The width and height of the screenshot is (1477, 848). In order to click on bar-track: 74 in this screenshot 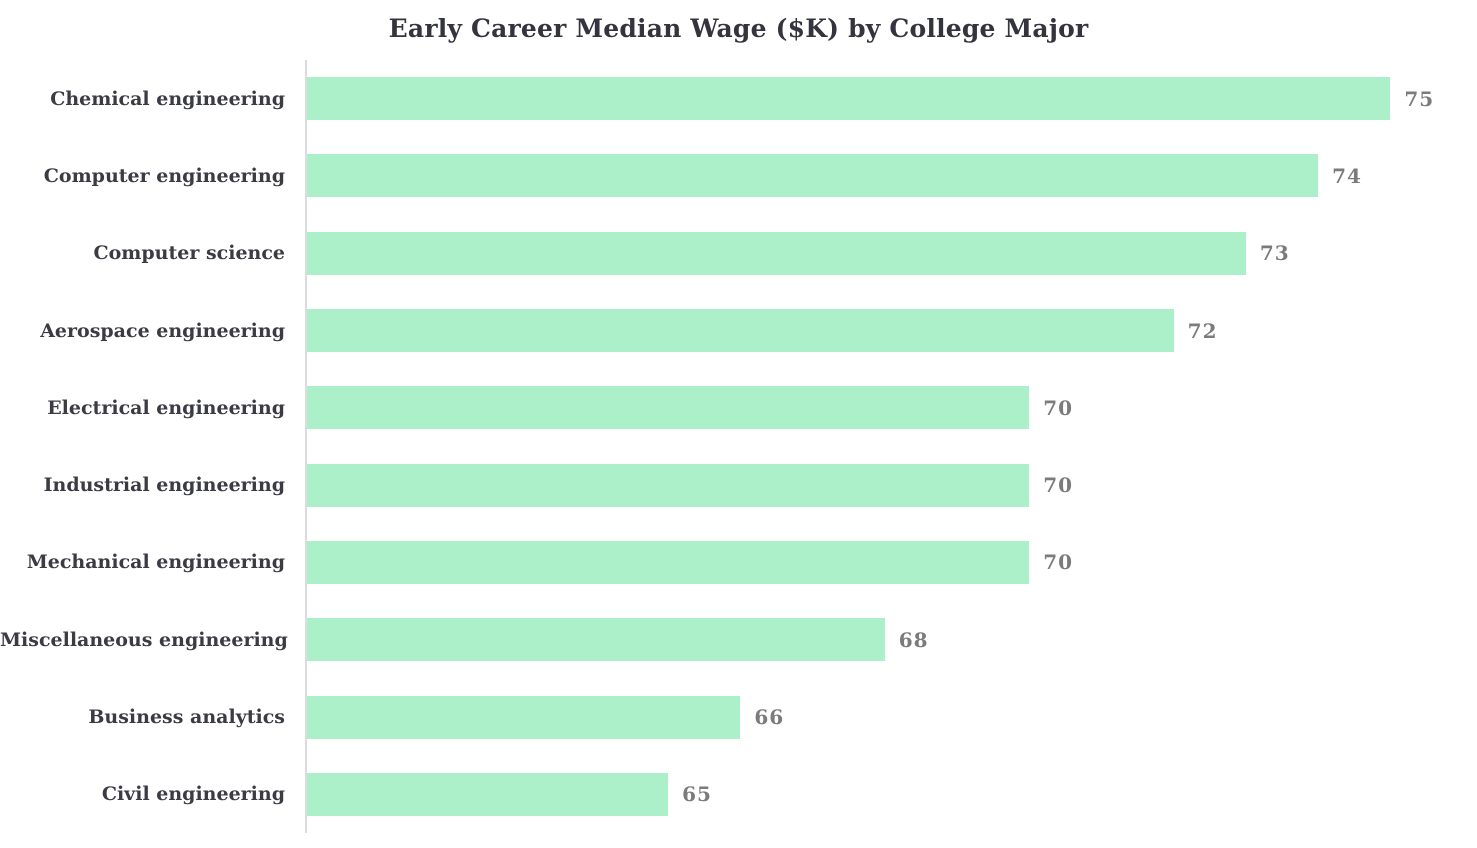, I will do `click(891, 176)`.